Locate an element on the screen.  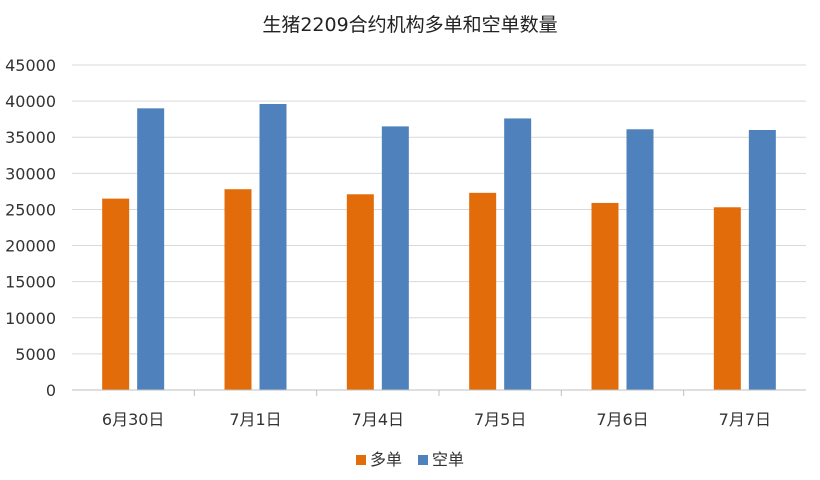
legend: 多单 空单 is located at coordinates (410, 459).